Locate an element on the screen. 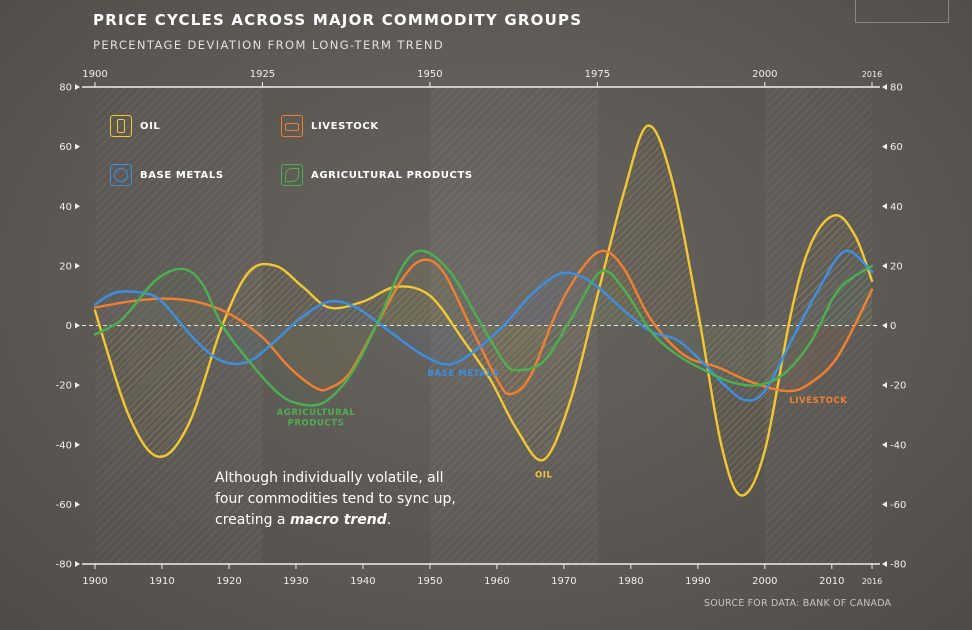 The height and width of the screenshot is (630, 972). legend-label-oil: OIL is located at coordinates (150, 126).